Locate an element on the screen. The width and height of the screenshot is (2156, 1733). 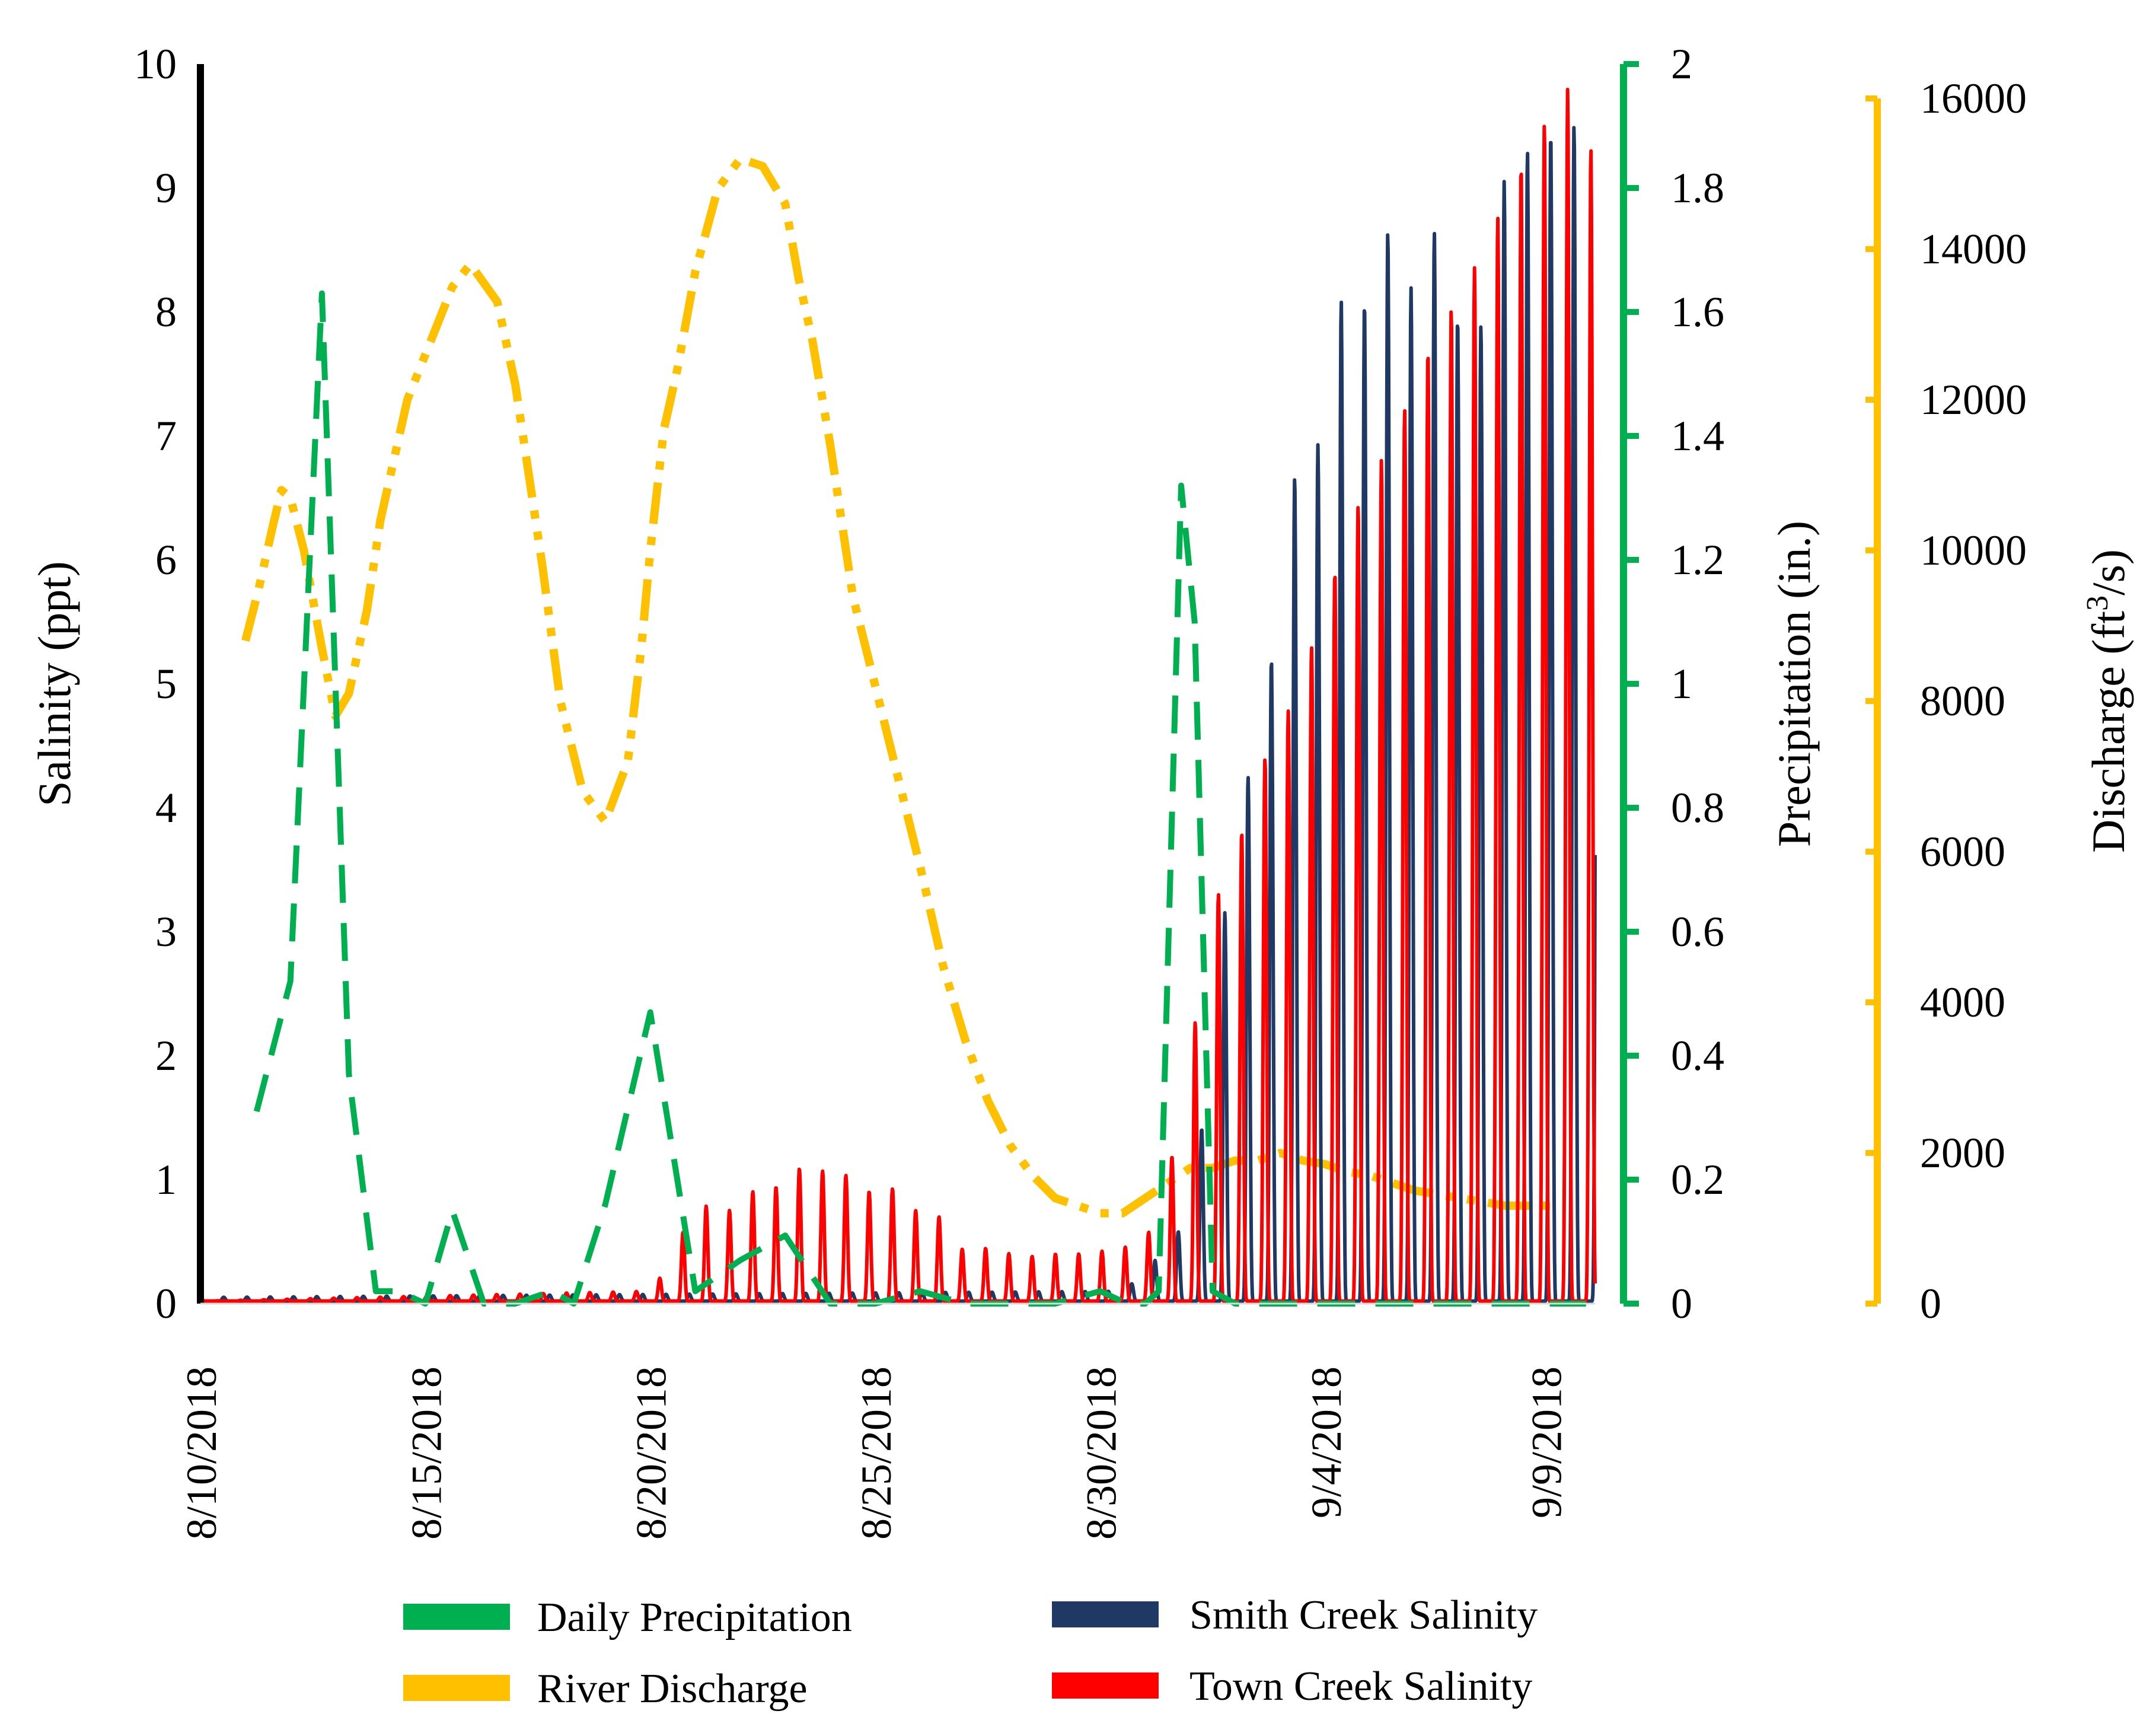
legend-entry: Town Creek Salinity is located at coordinates (1292, 1686).